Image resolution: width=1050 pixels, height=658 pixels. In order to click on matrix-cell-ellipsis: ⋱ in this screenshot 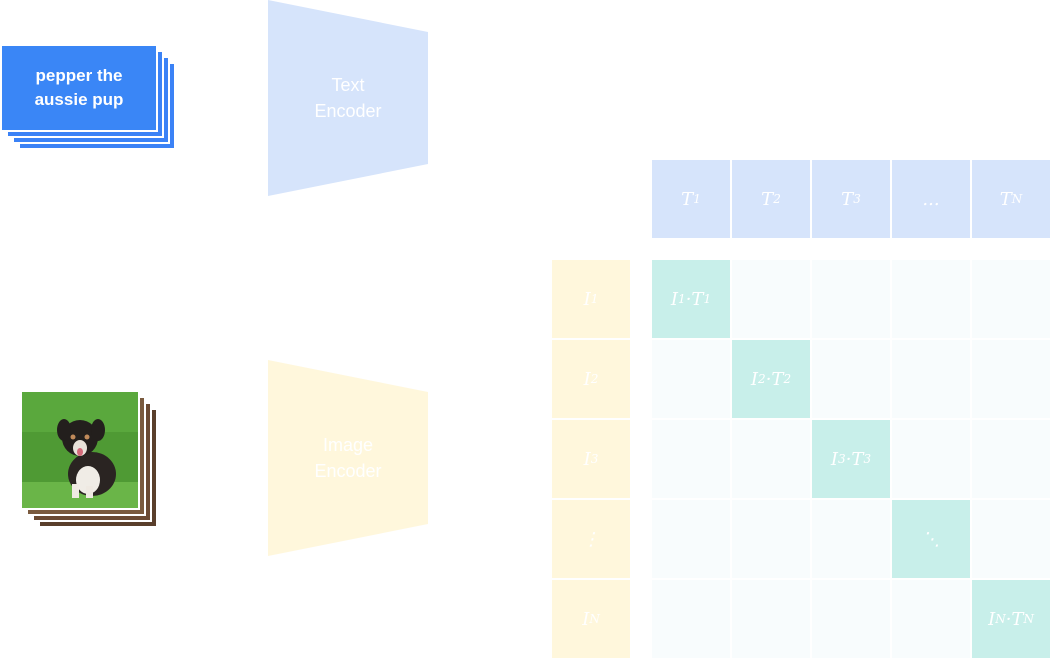, I will do `click(931, 539)`.